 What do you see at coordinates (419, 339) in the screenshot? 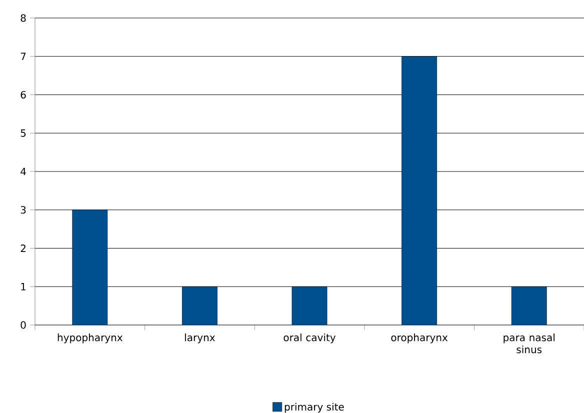
I see `x-tick-label: oropharynx` at bounding box center [419, 339].